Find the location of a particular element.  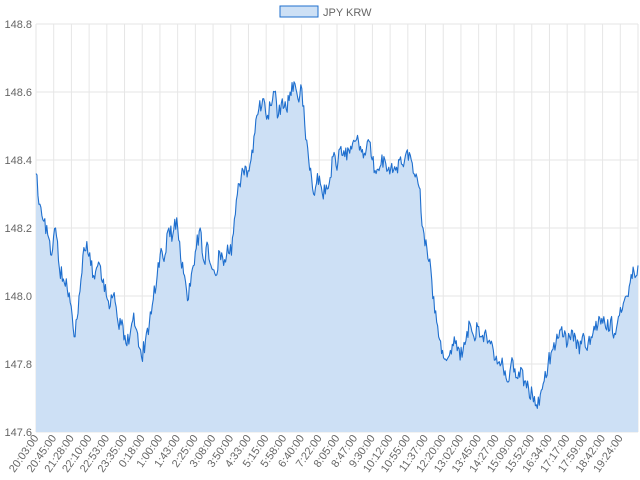

y-tick-label: 148.8 is located at coordinates (18, 25).